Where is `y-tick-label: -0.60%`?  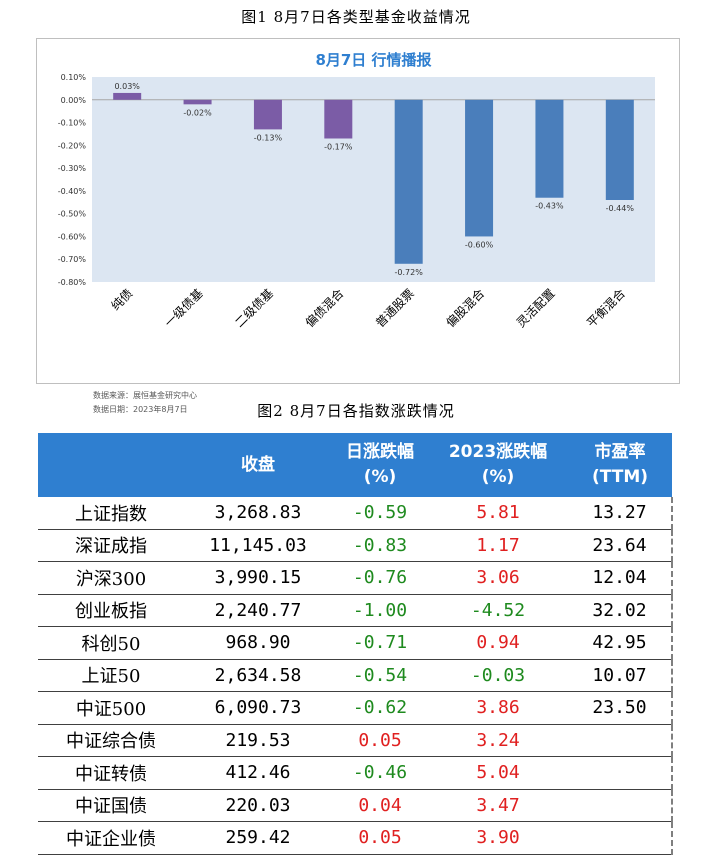 y-tick-label: -0.60% is located at coordinates (72, 236).